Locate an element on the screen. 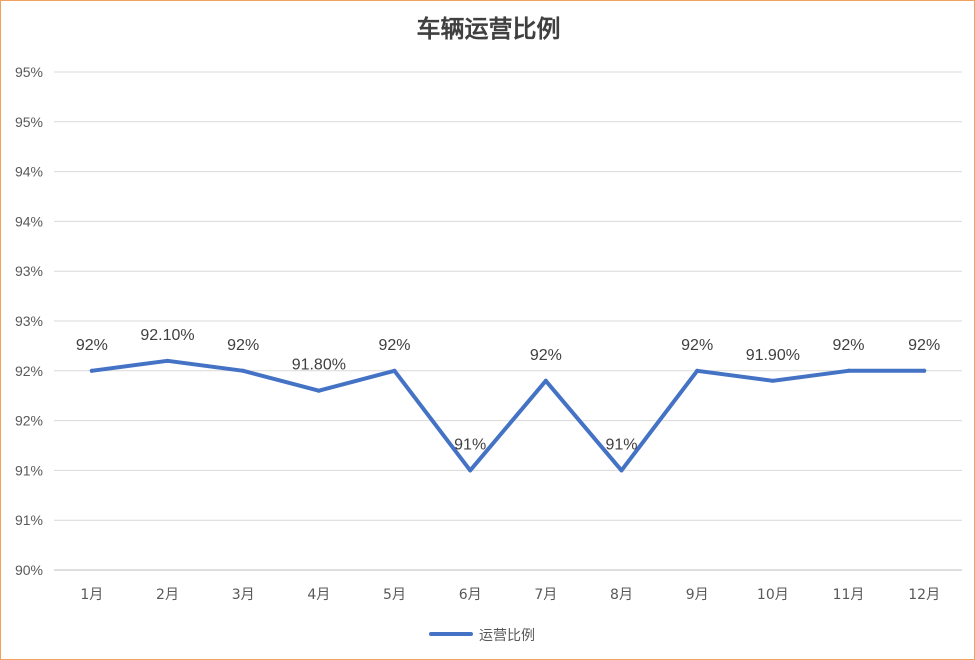  legend: 运营比例 is located at coordinates (482, 636).